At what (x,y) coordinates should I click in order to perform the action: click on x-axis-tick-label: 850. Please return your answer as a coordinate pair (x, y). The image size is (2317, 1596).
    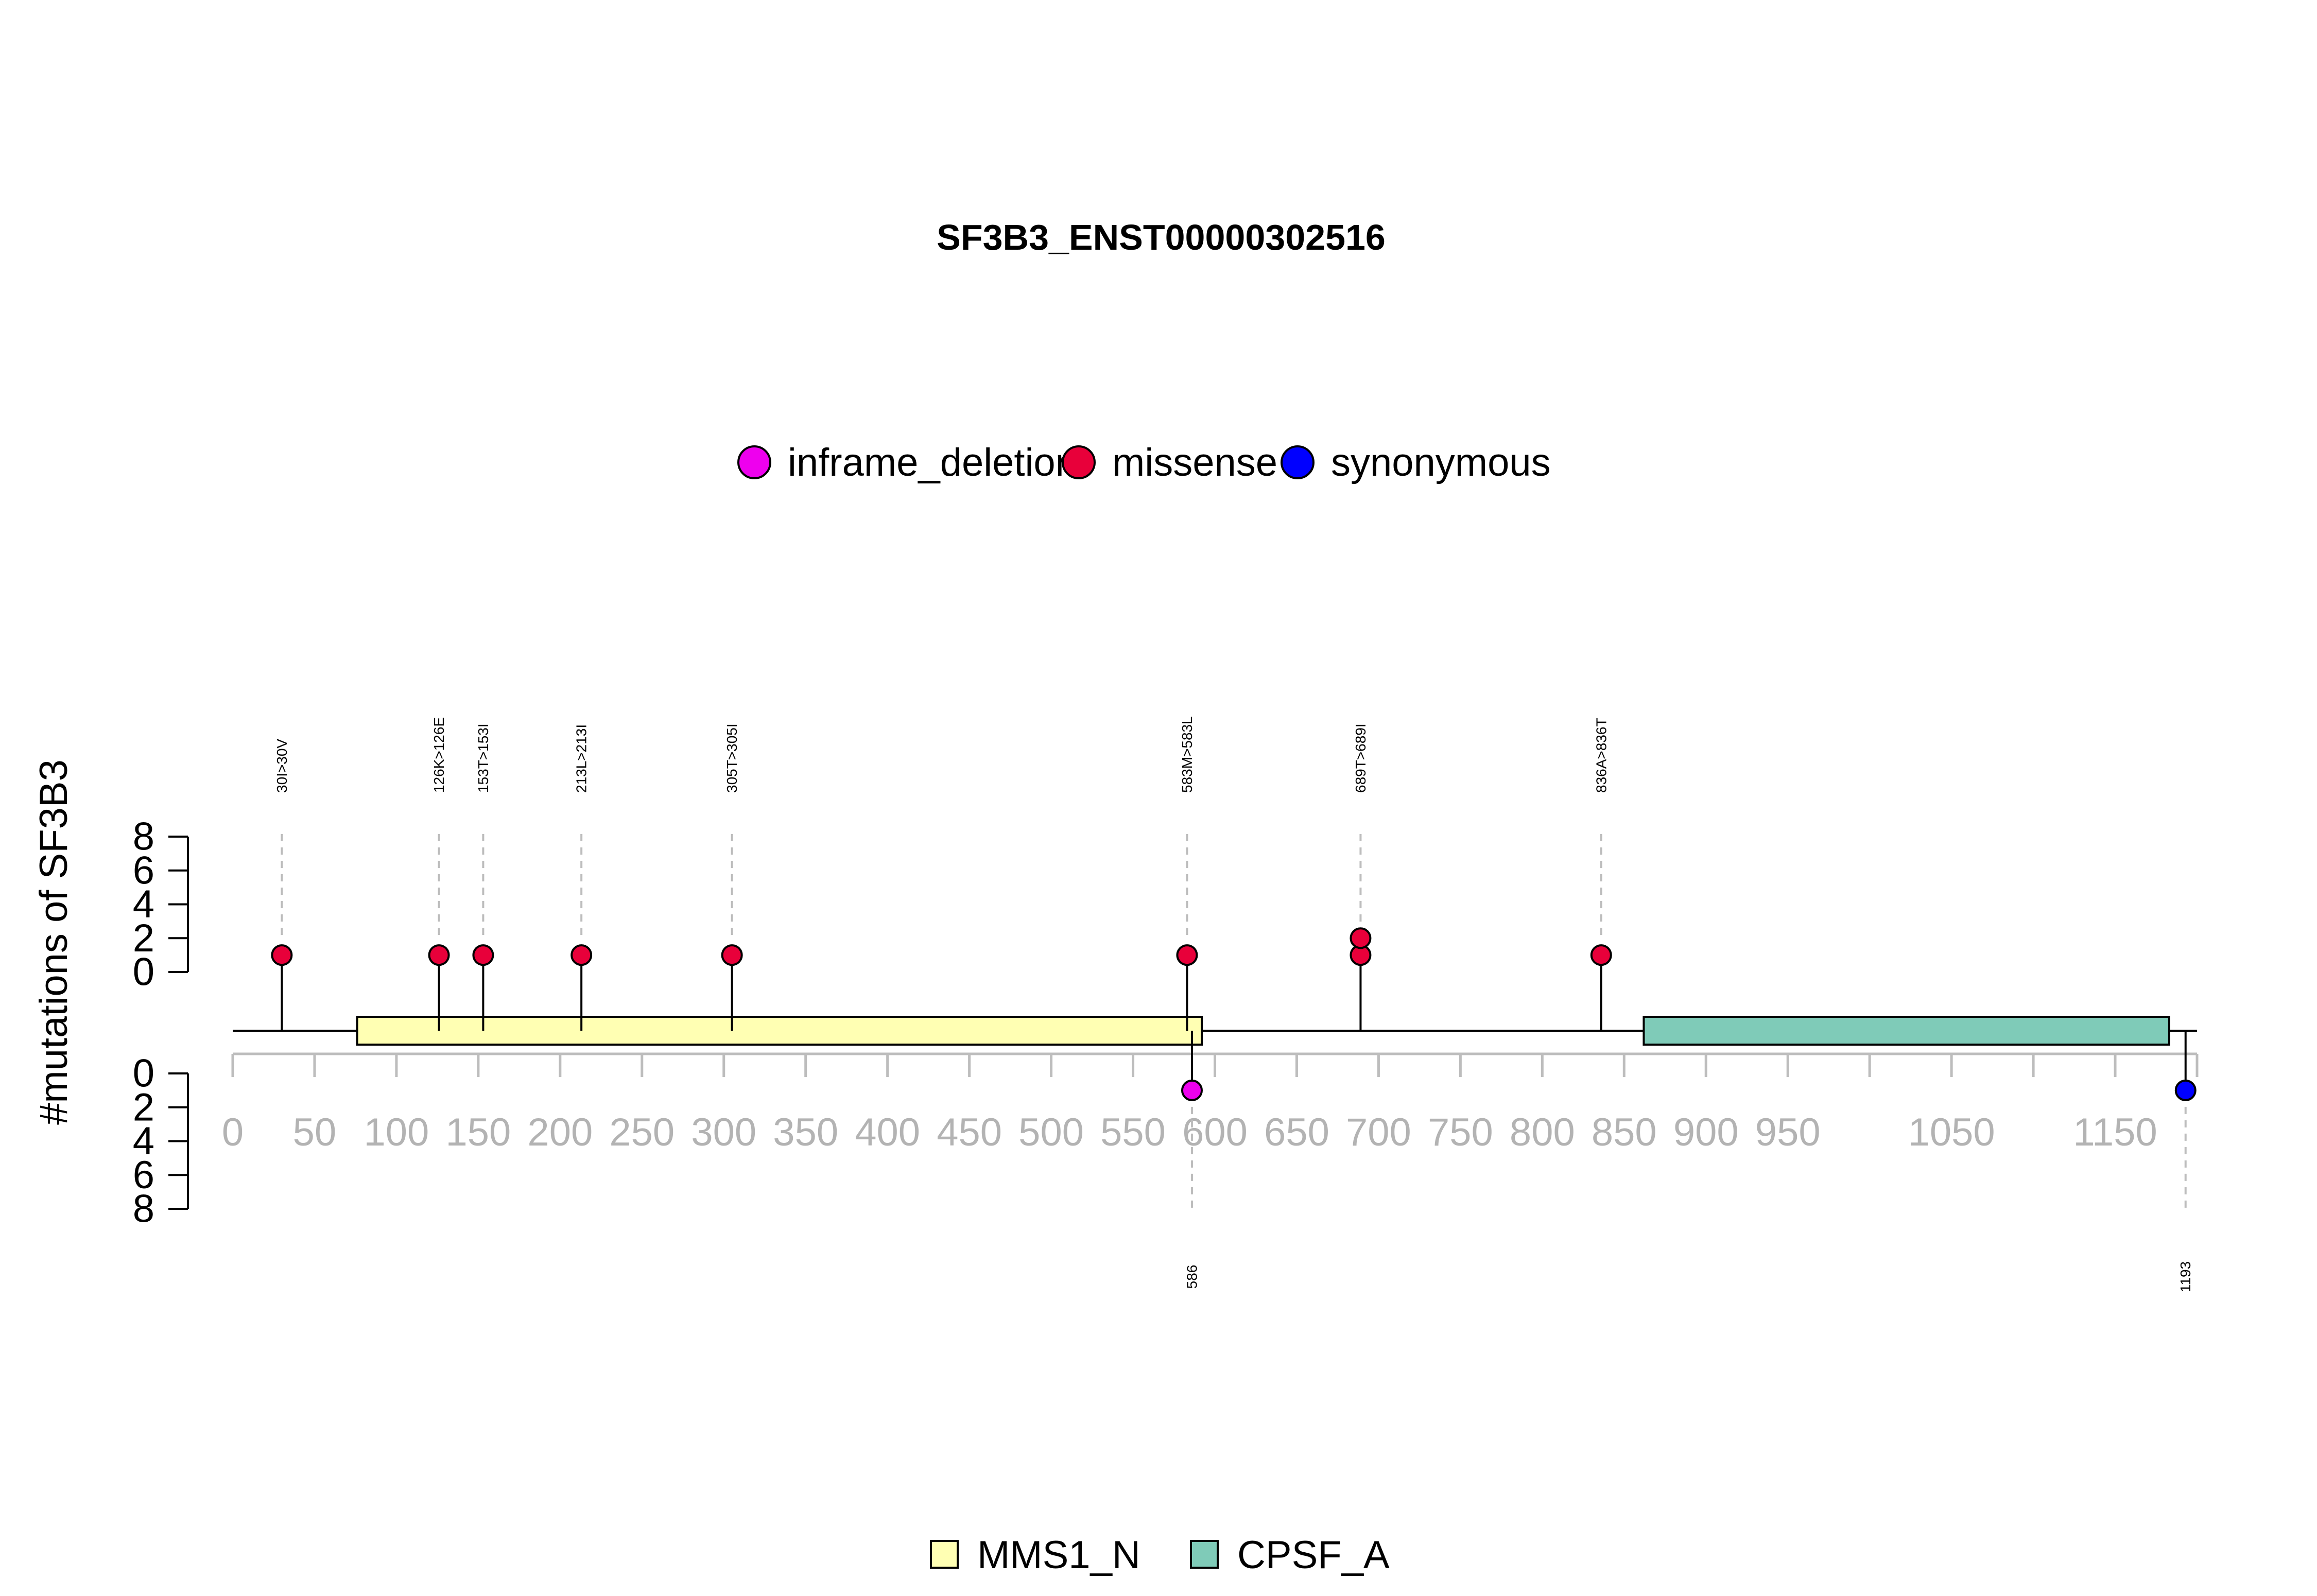
    Looking at the image, I should click on (1624, 1132).